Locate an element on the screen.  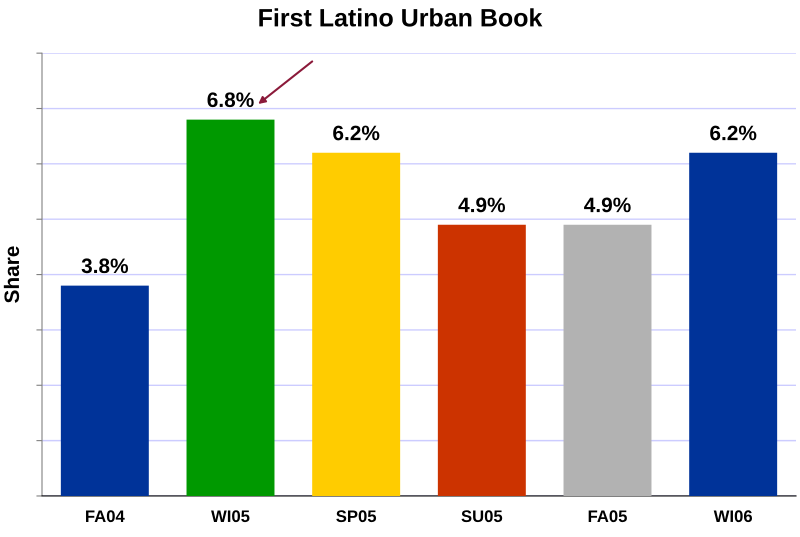
x-tick-label: SP05 is located at coordinates (356, 516).